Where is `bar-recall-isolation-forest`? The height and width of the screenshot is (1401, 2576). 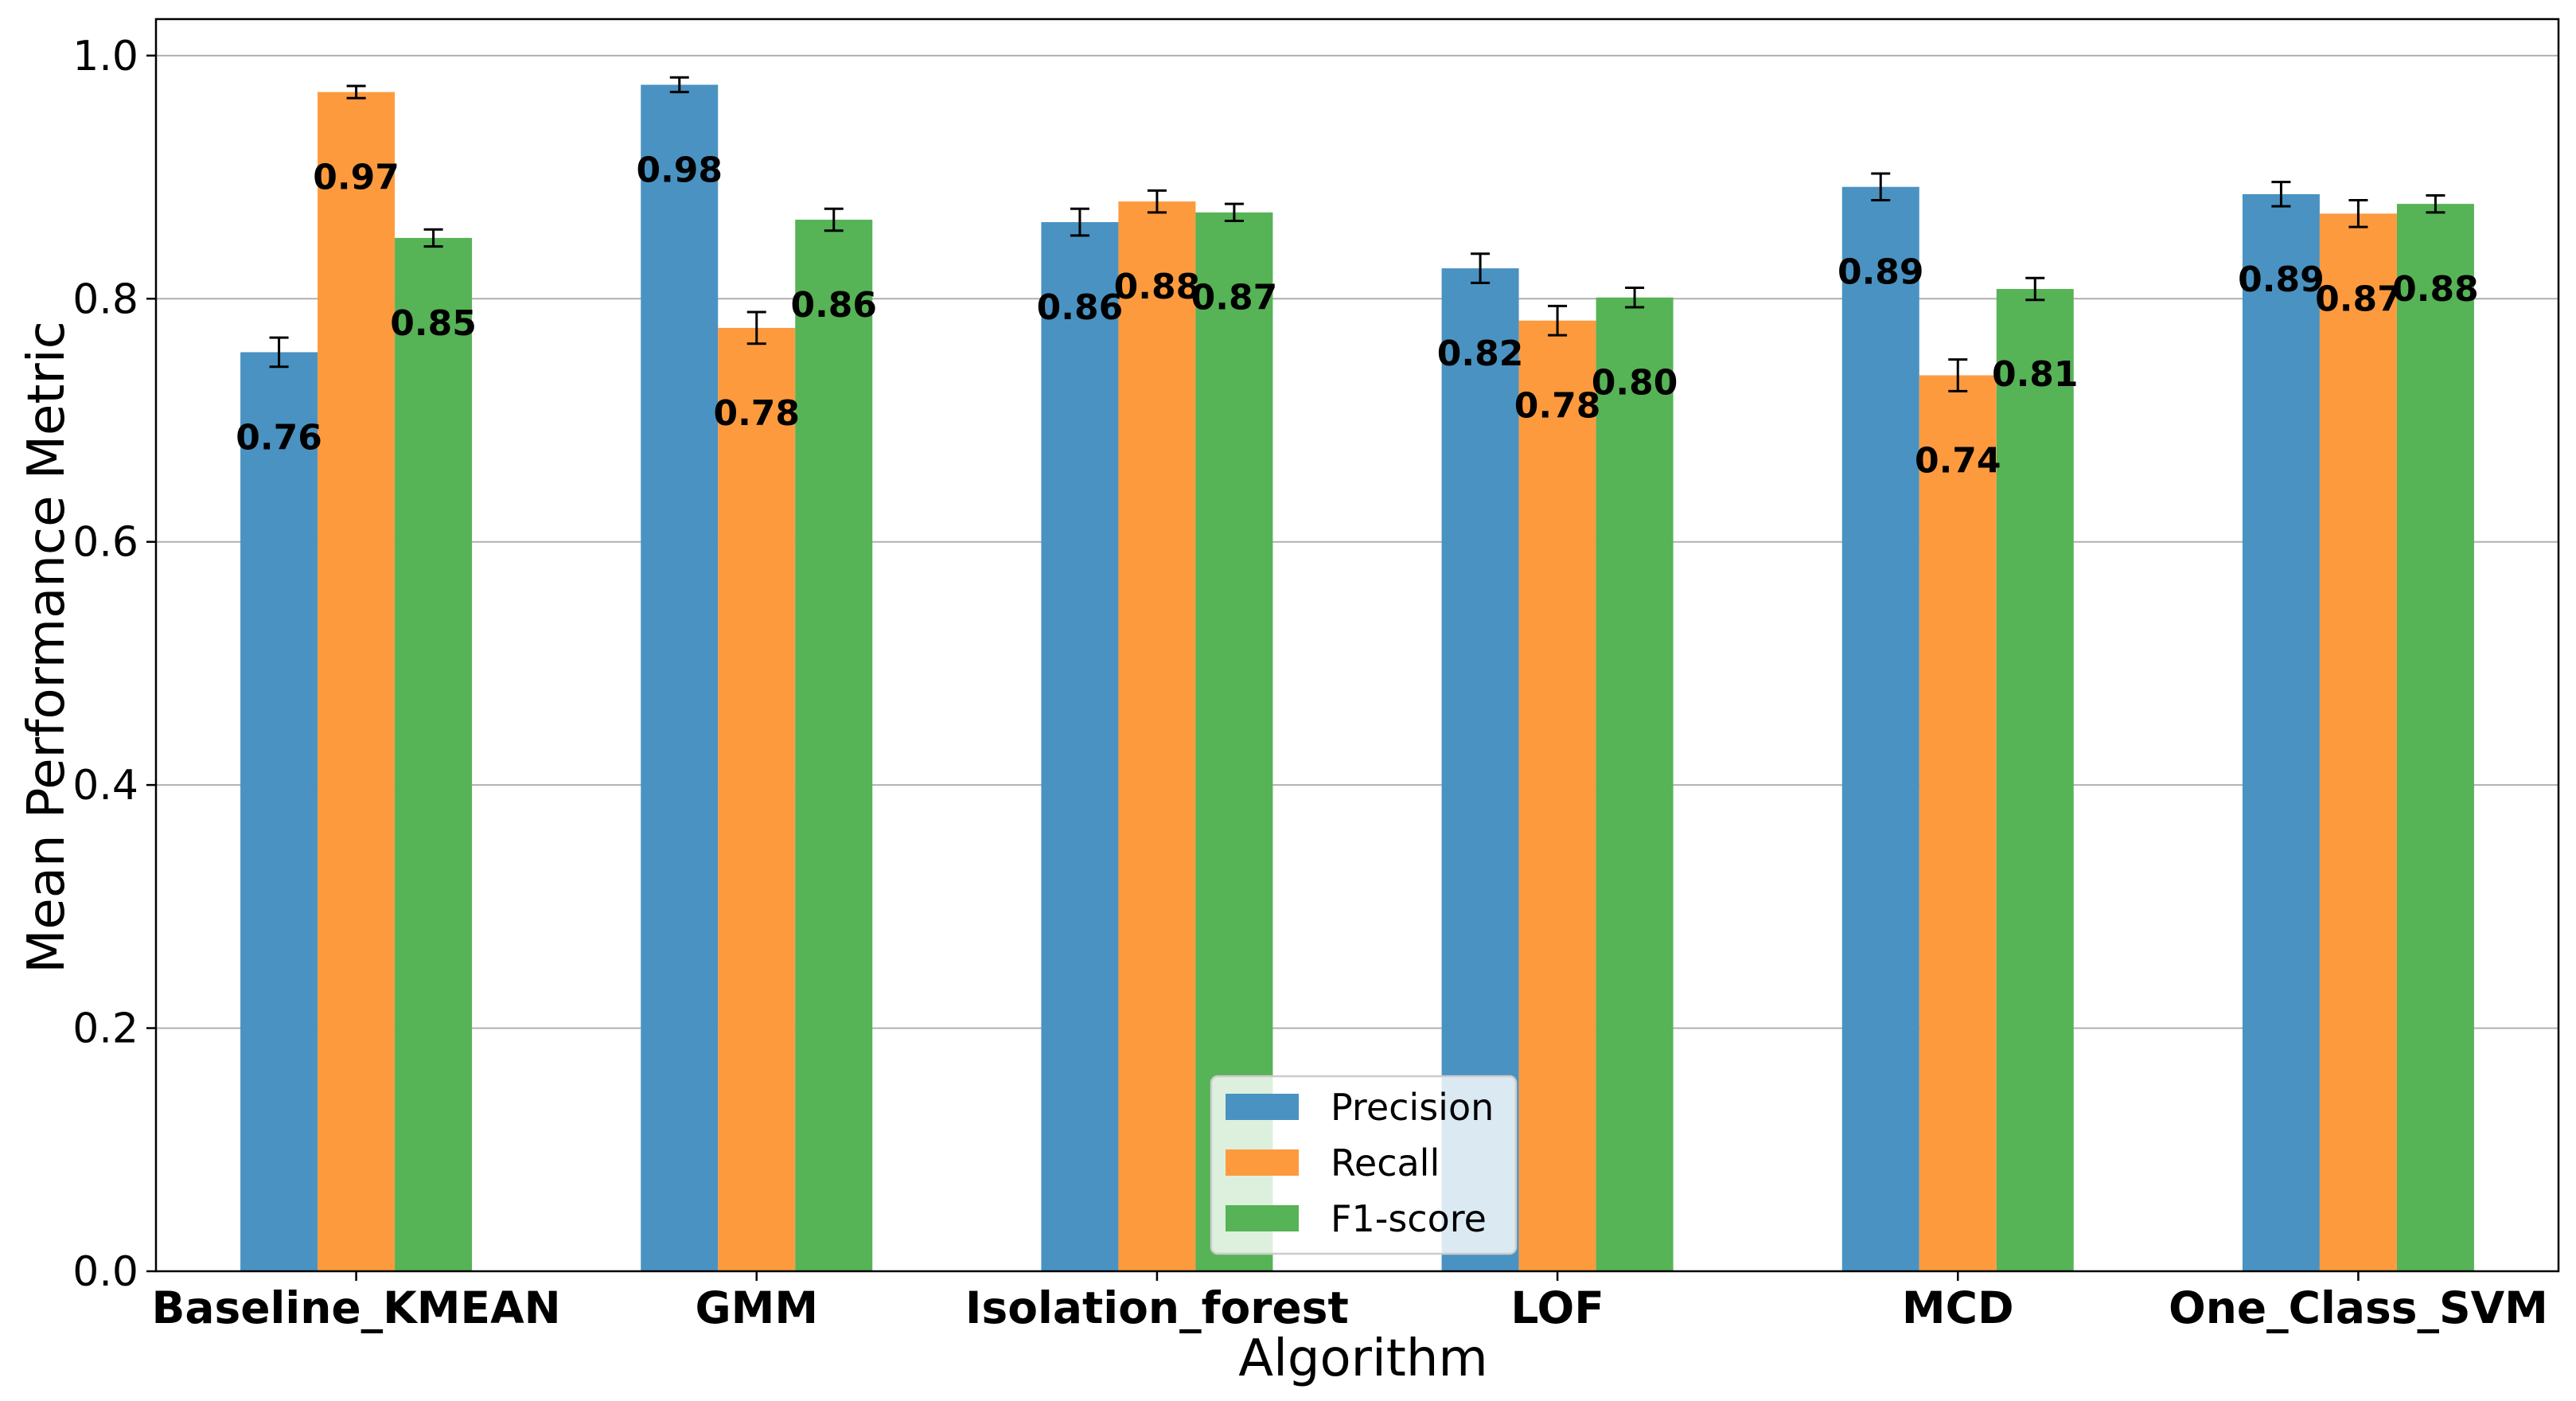 bar-recall-isolation-forest is located at coordinates (1157, 736).